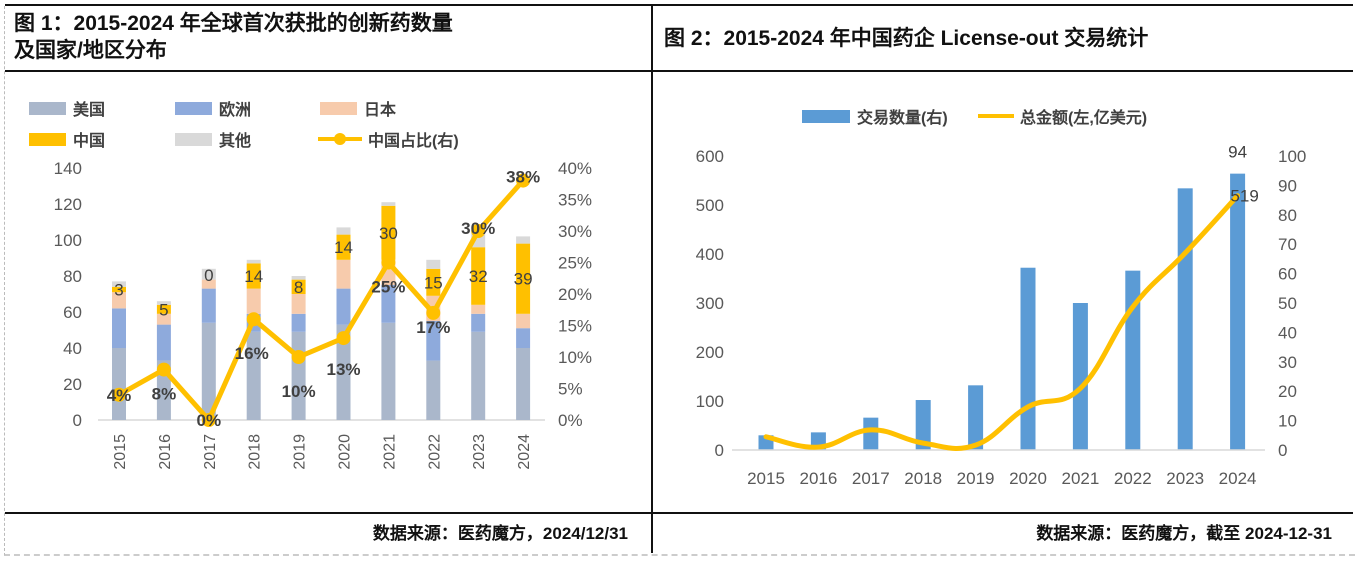 This screenshot has height=562, width=1358. What do you see at coordinates (413, 141) in the screenshot?
I see `legend-label: 中国占比(右)` at bounding box center [413, 141].